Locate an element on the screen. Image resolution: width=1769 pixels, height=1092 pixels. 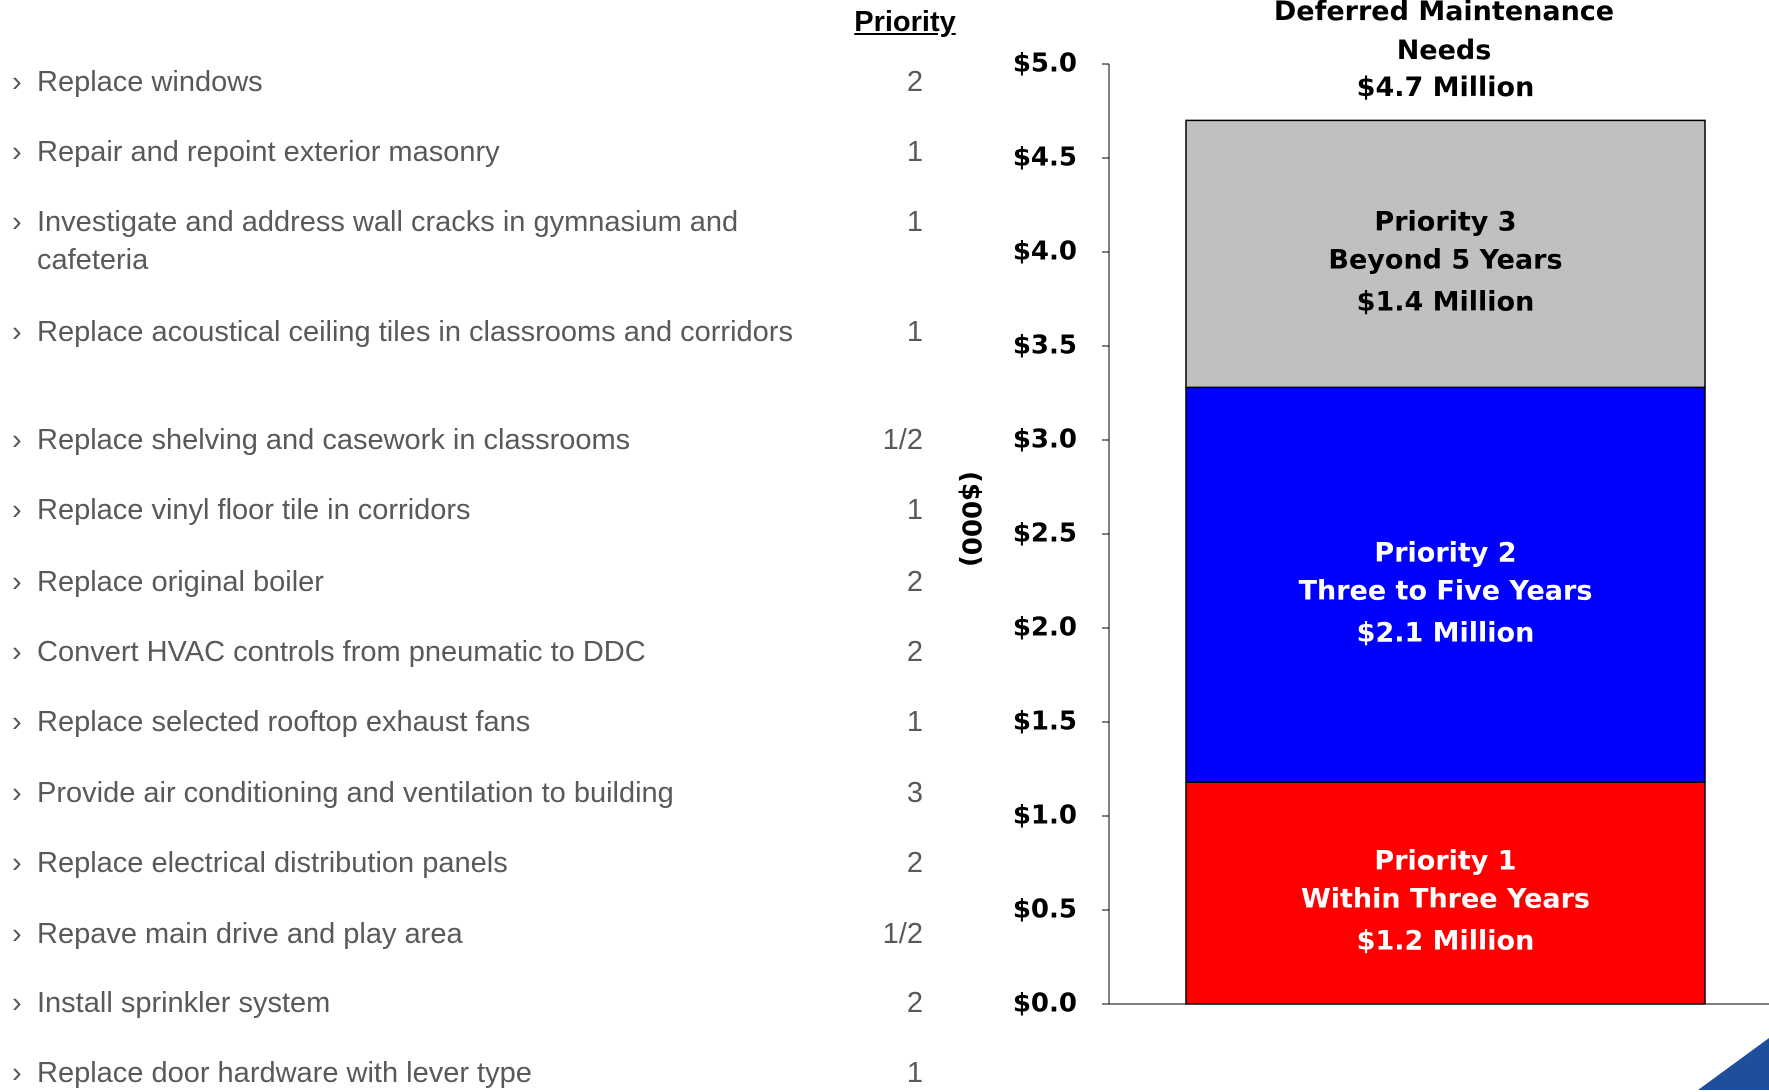
y-tick-label: $5.0 is located at coordinates (1045, 64).